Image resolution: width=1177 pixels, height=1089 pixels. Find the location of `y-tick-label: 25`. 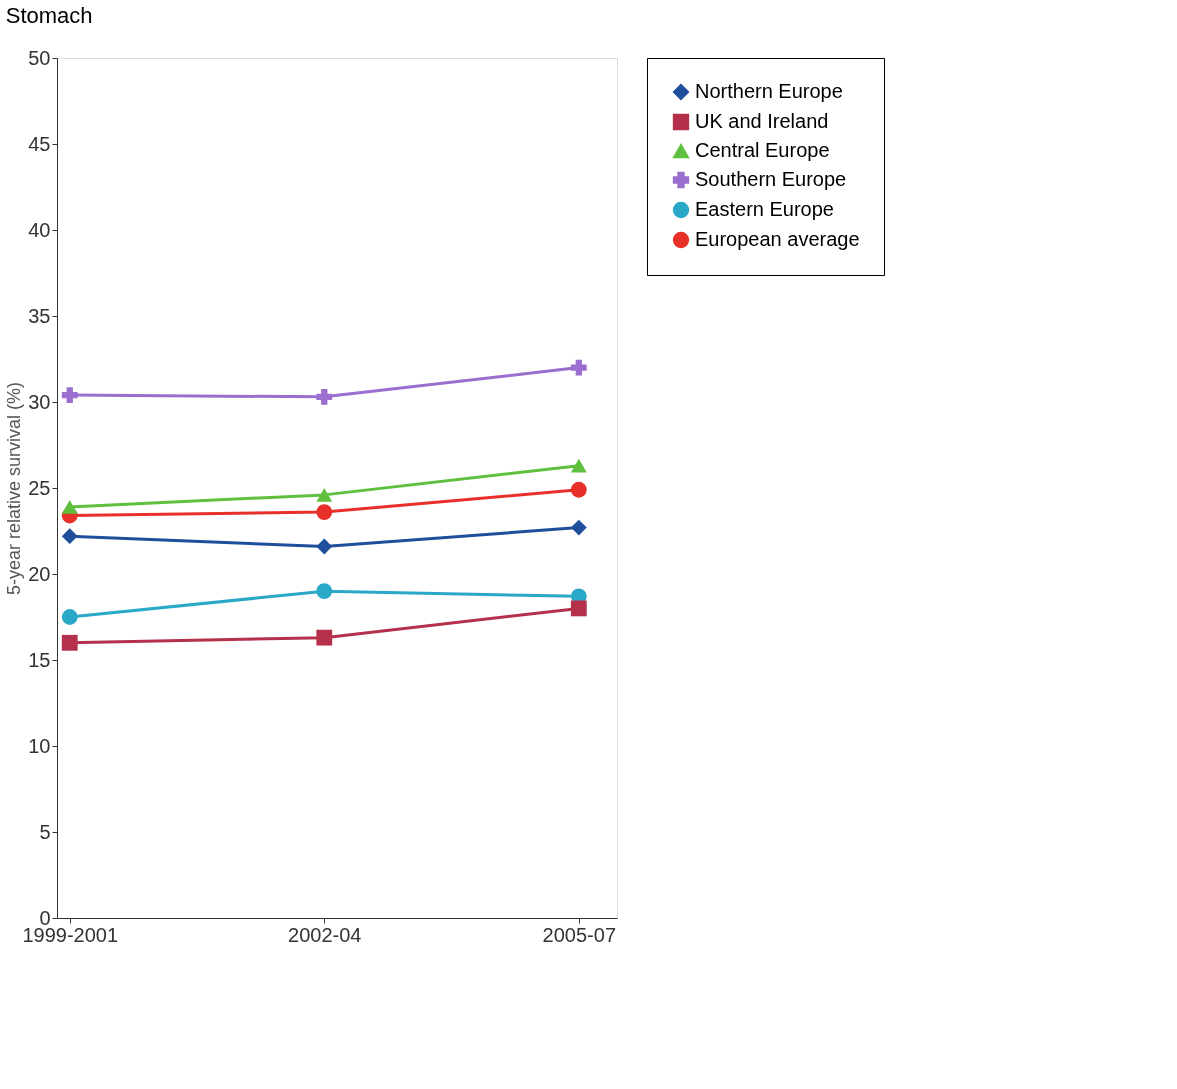

y-tick-label: 25 is located at coordinates (39, 487).